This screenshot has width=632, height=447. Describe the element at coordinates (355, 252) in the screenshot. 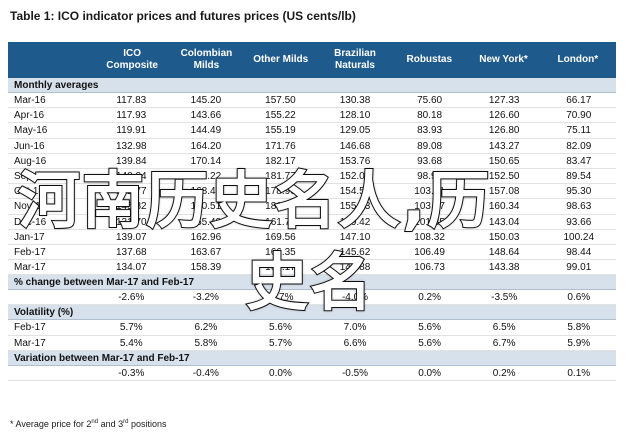

I see `table-cell: 145.62` at that location.